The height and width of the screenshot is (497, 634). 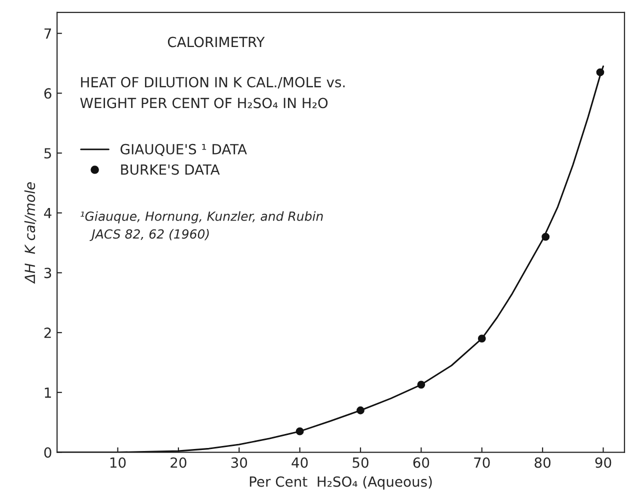 What do you see at coordinates (48, 33) in the screenshot?
I see `y-tick-label: 7` at bounding box center [48, 33].